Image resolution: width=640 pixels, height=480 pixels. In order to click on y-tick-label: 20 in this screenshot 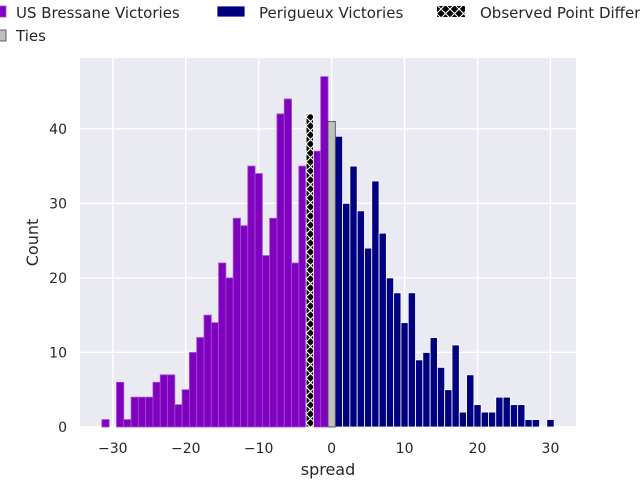, I will do `click(58, 279)`.